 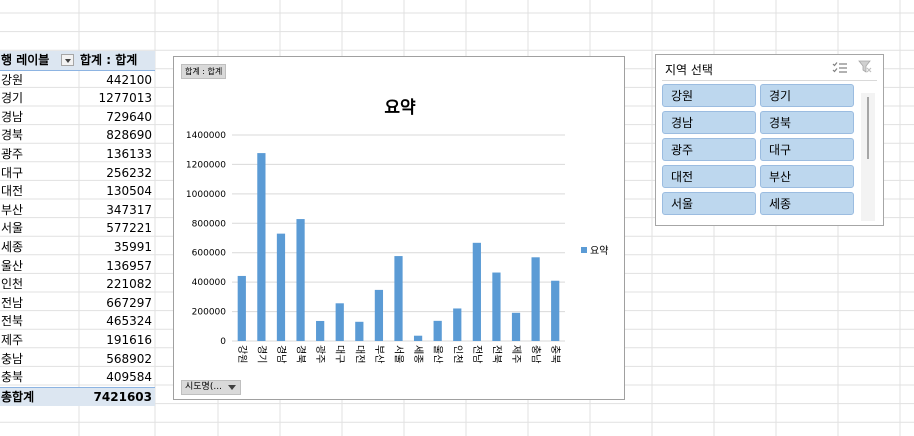 I want to click on pivot-row-label: 경기, so click(x=12, y=98).